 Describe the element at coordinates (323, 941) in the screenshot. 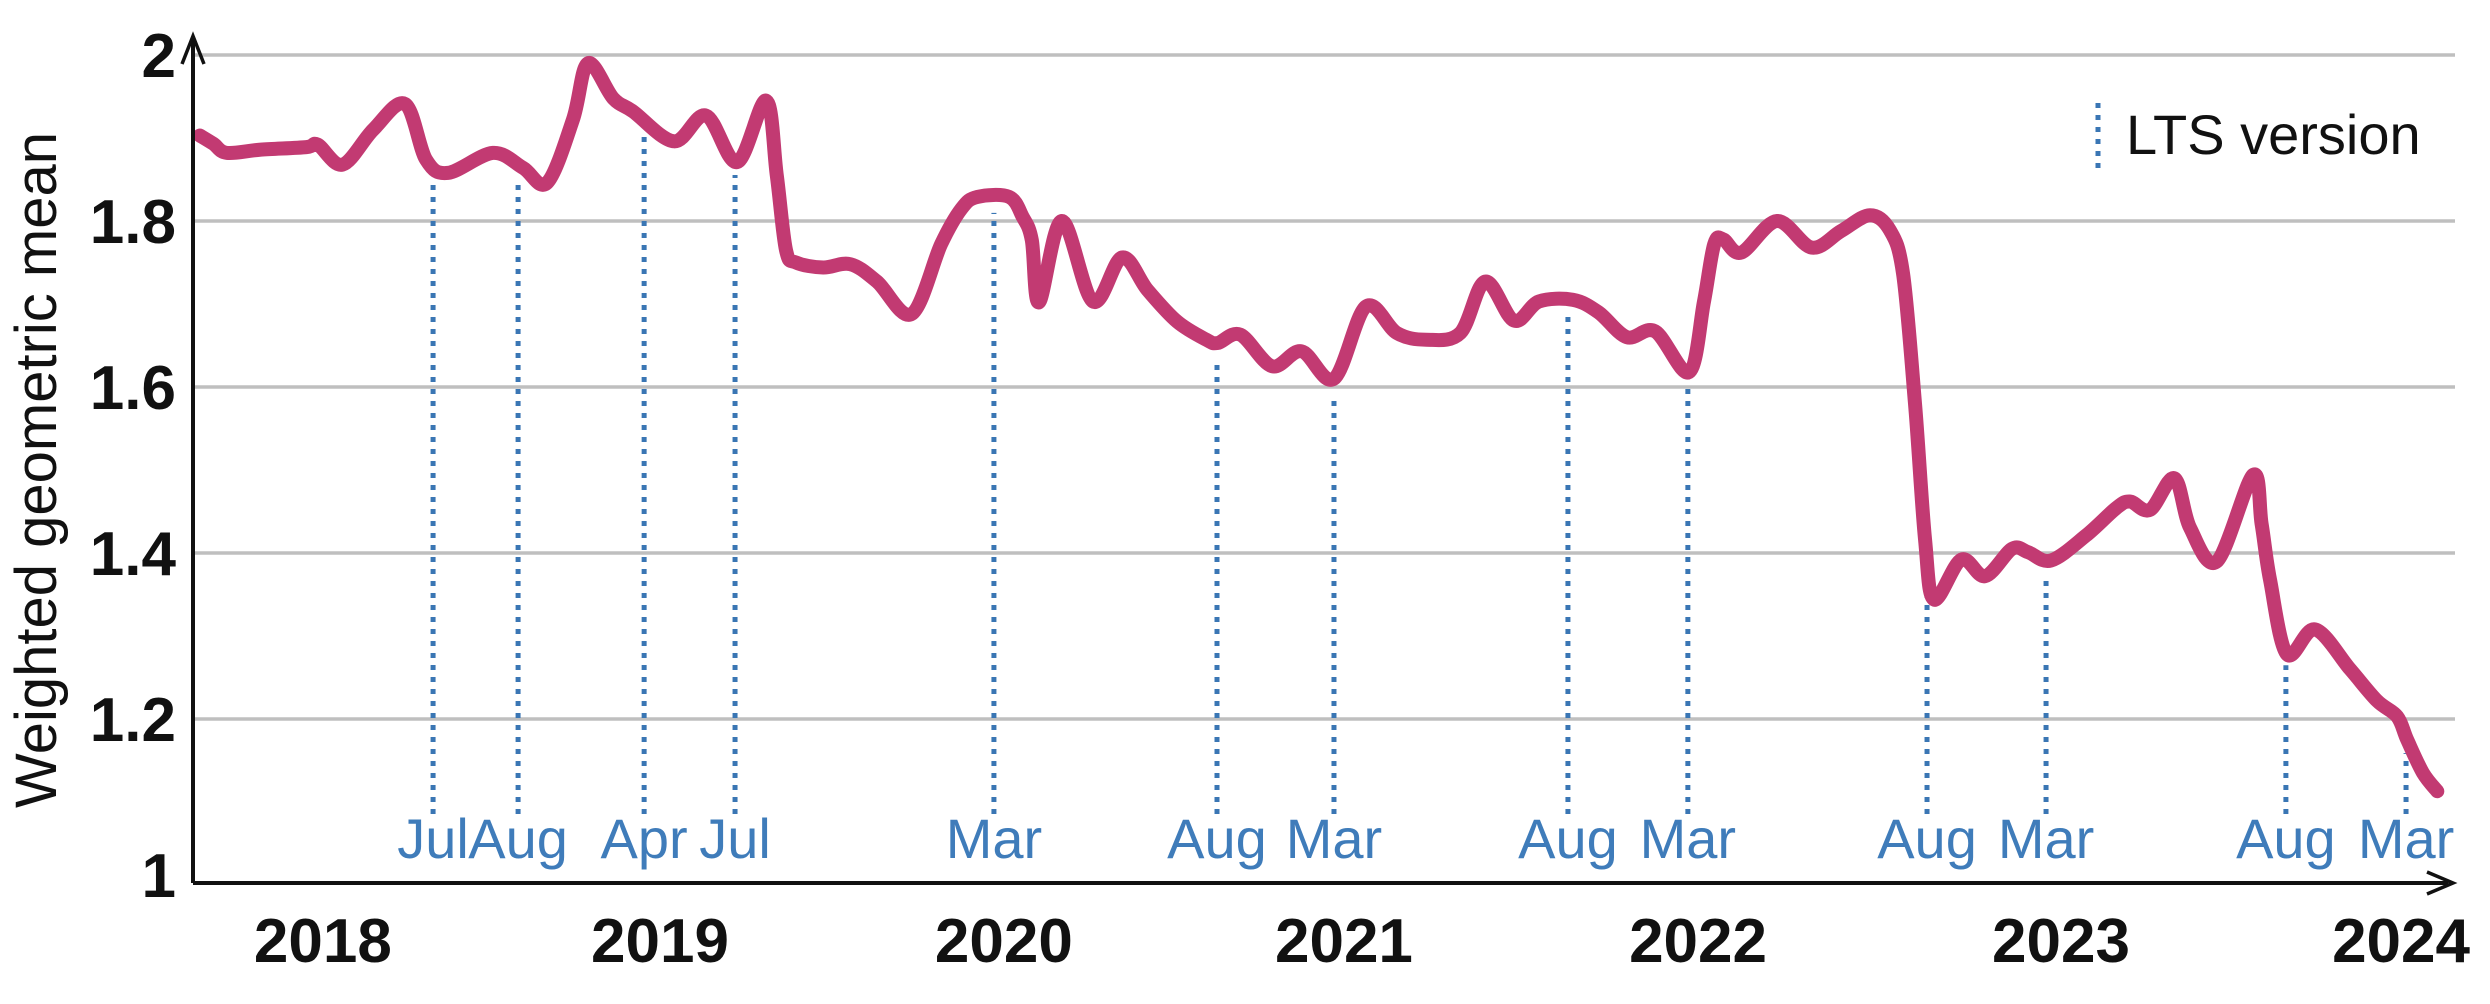

I see `x-tick-label: 2018` at that location.